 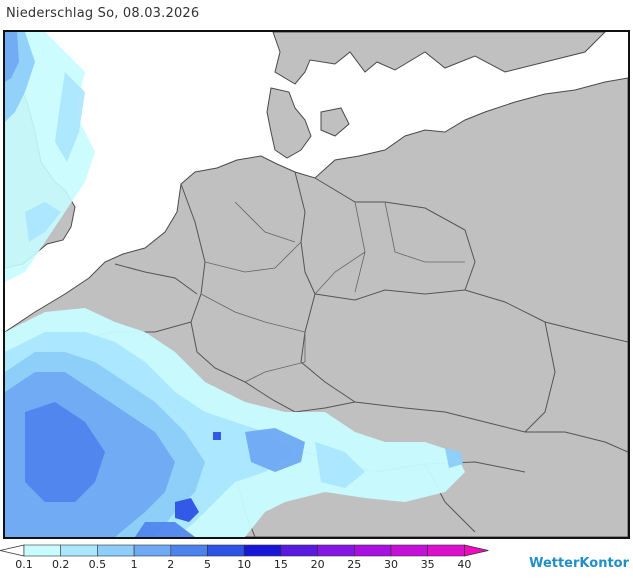 What do you see at coordinates (61, 564) in the screenshot?
I see `legend-tick-label: 0.2` at bounding box center [61, 564].